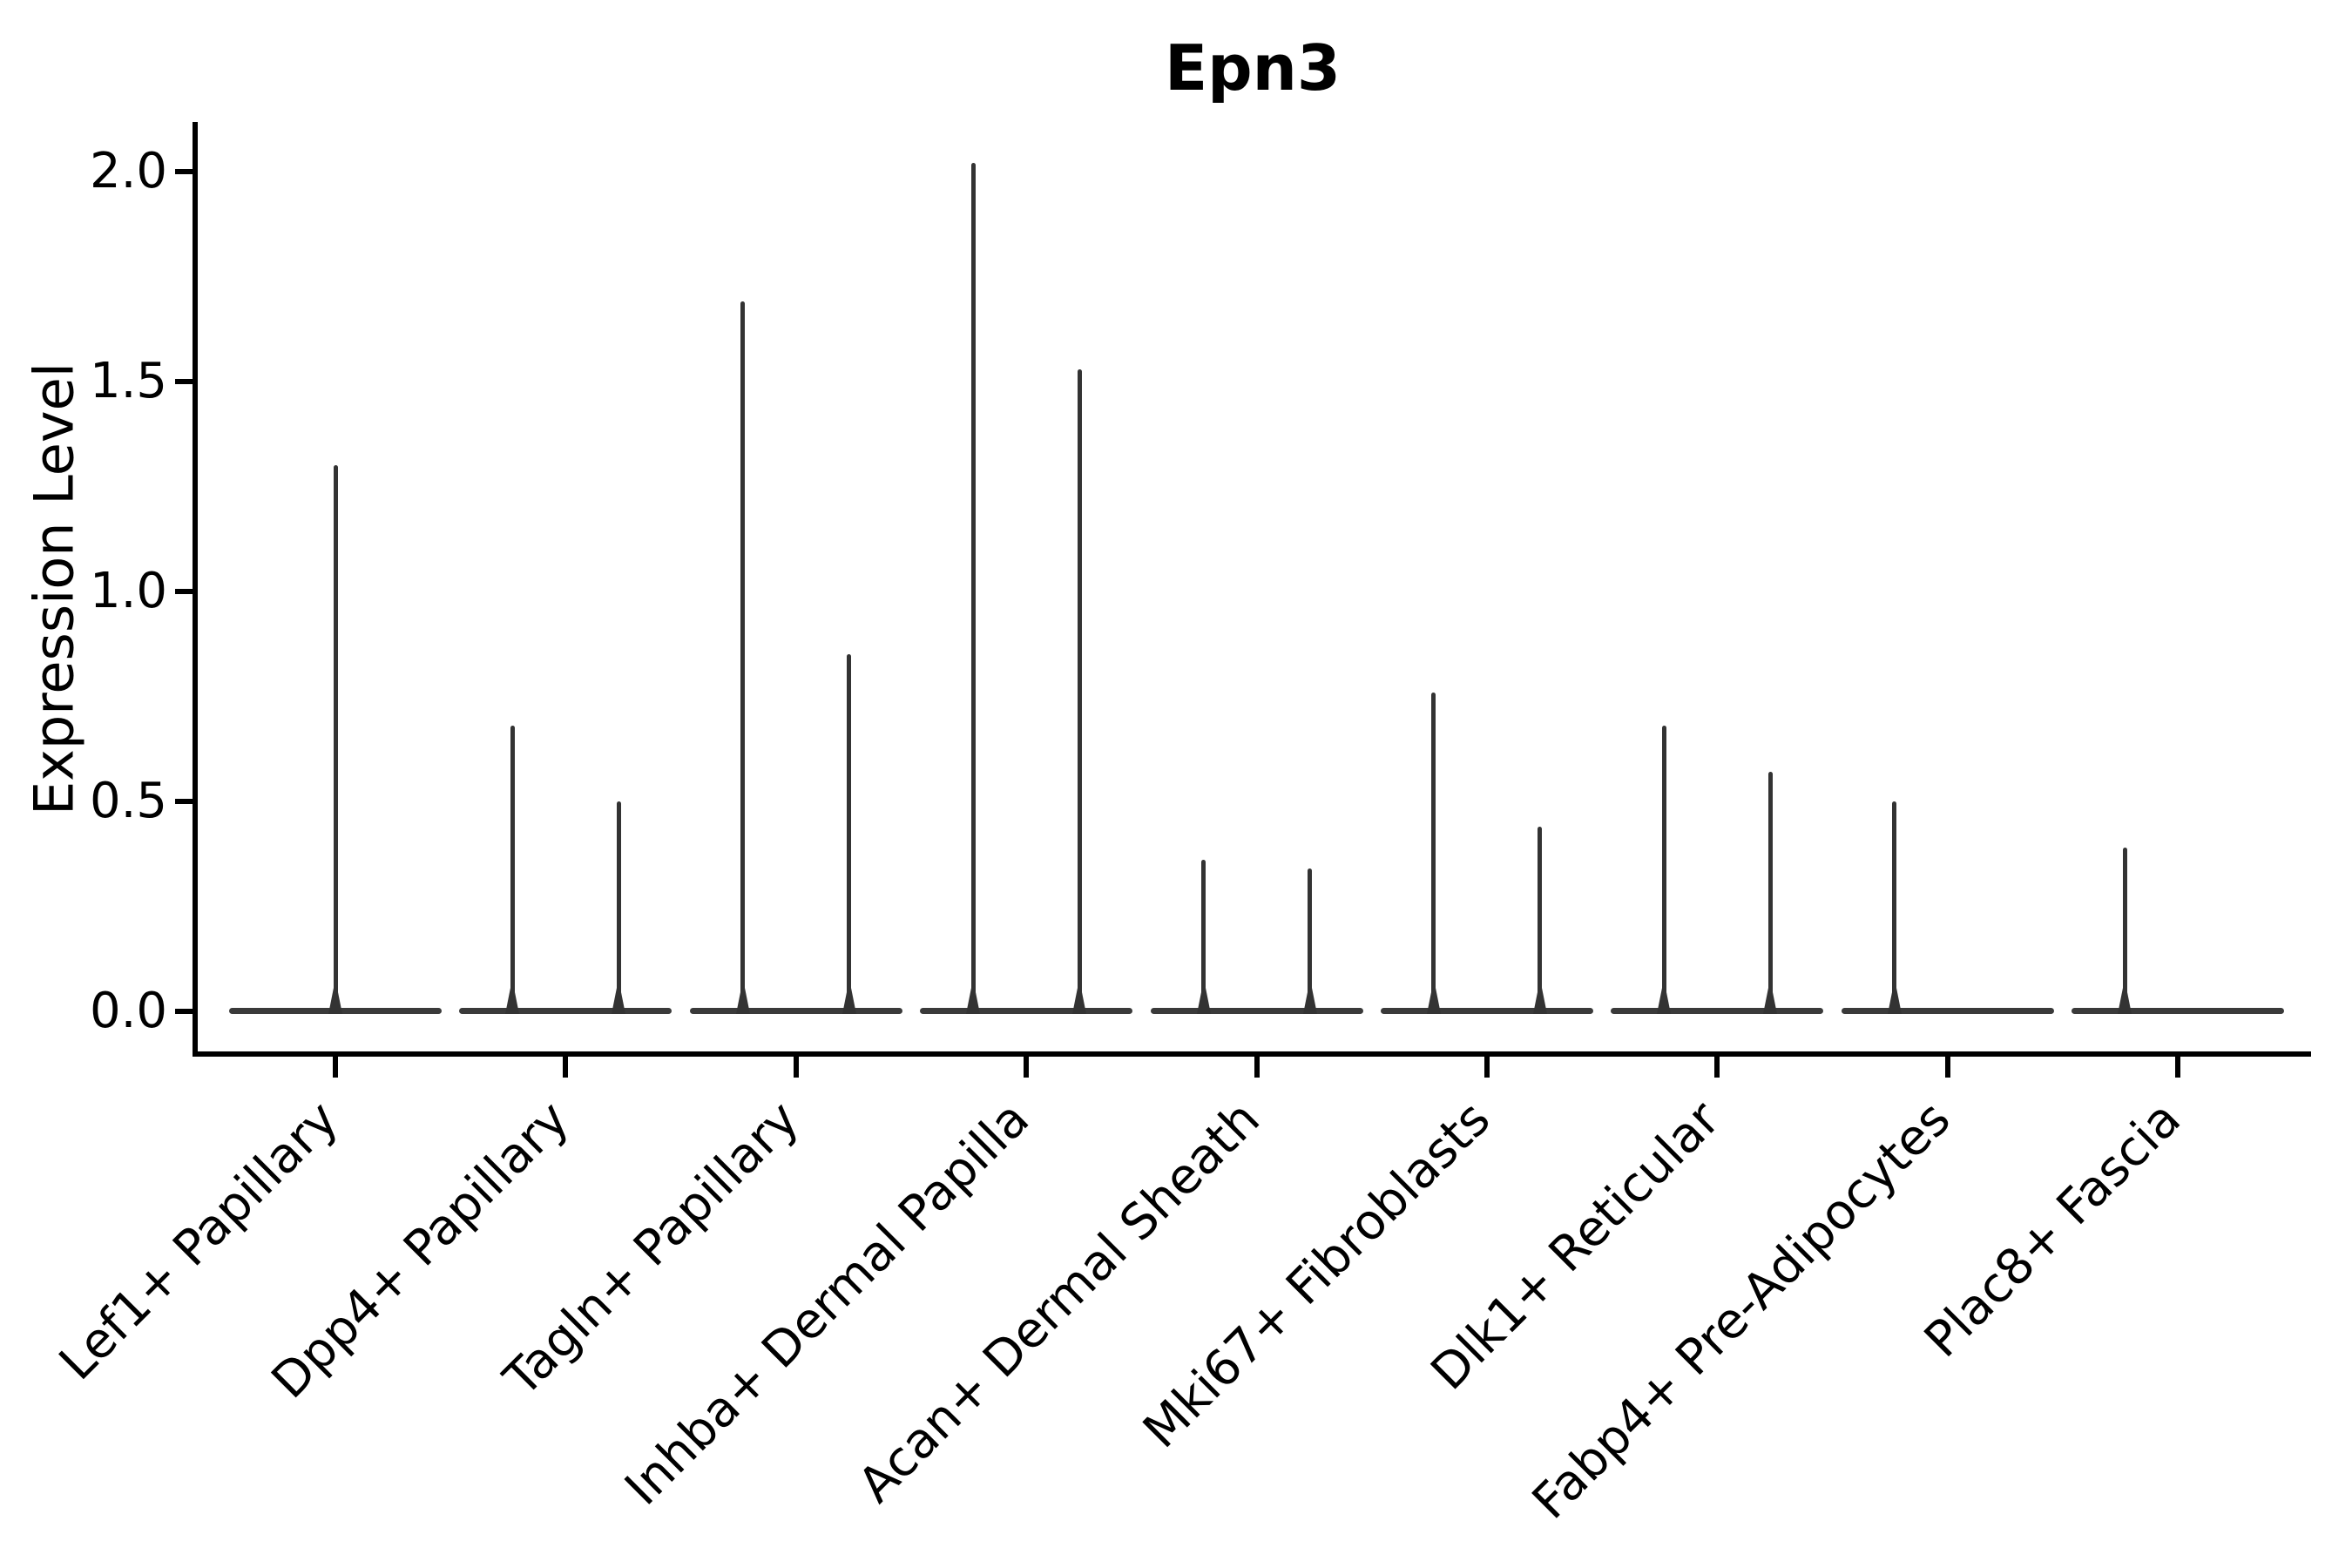 This screenshot has height=1568, width=2352. What do you see at coordinates (195, 589) in the screenshot?
I see `y-axis-line` at bounding box center [195, 589].